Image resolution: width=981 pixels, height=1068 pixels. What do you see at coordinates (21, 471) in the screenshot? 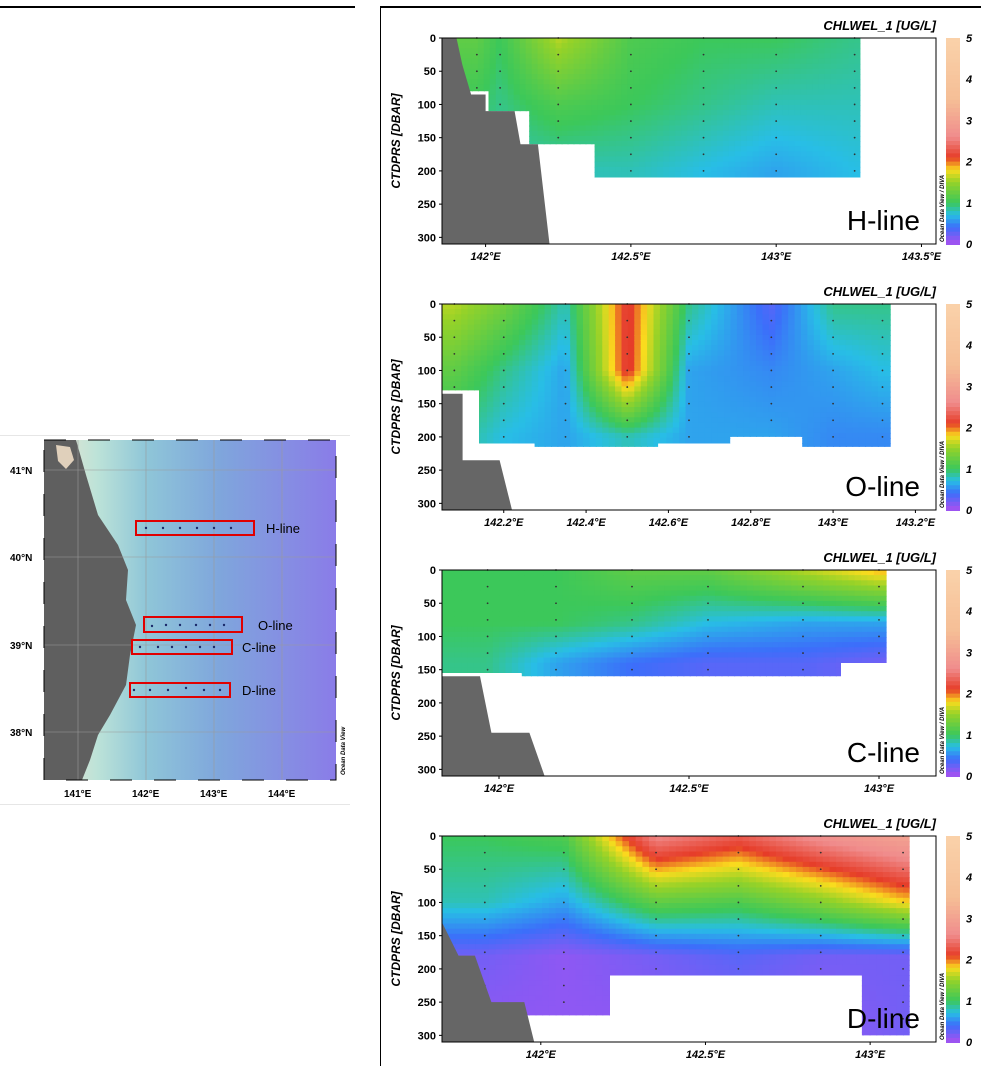
I see `map-lat-41: 41°N` at bounding box center [21, 471].